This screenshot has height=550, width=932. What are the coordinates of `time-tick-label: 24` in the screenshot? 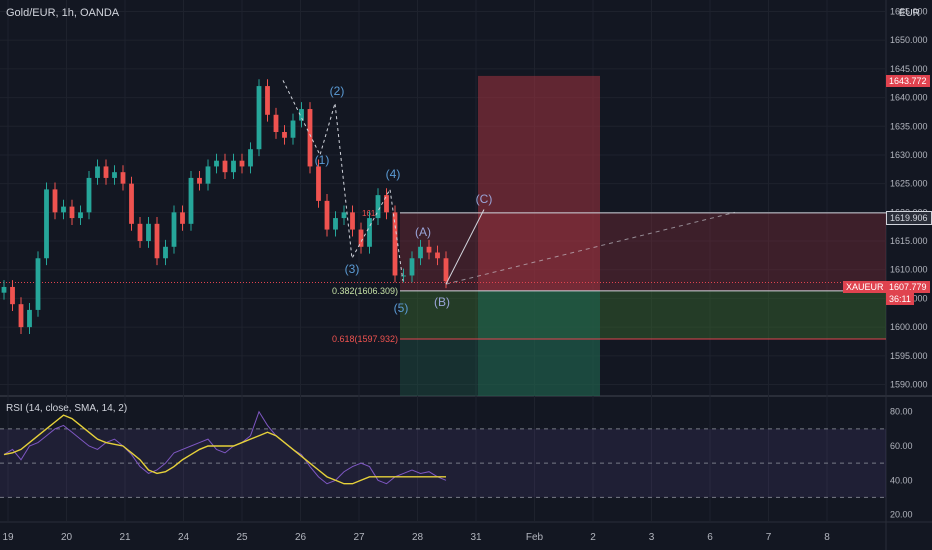 It's located at (184, 537).